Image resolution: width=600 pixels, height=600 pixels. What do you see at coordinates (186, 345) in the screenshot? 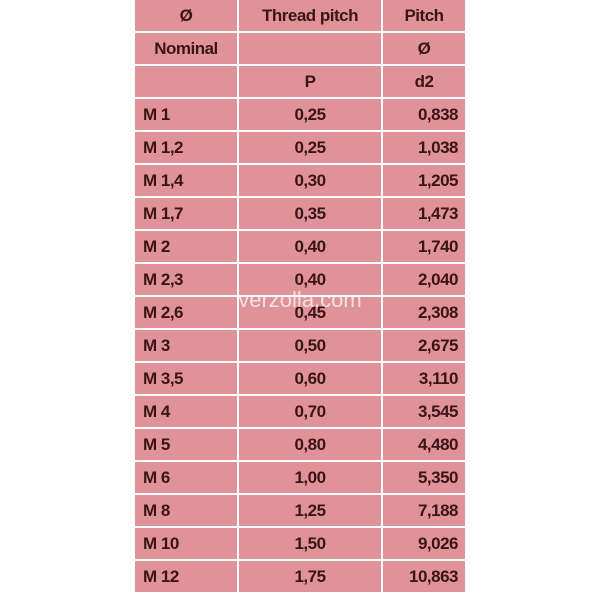
I see `table-cell: M 3` at bounding box center [186, 345].